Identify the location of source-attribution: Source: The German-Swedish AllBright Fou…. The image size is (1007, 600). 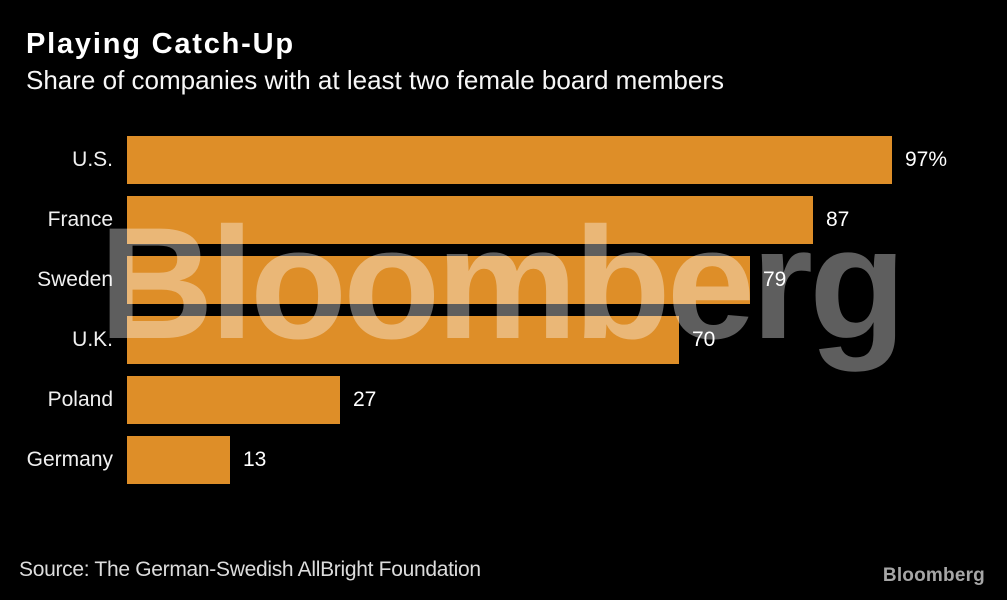
(250, 569).